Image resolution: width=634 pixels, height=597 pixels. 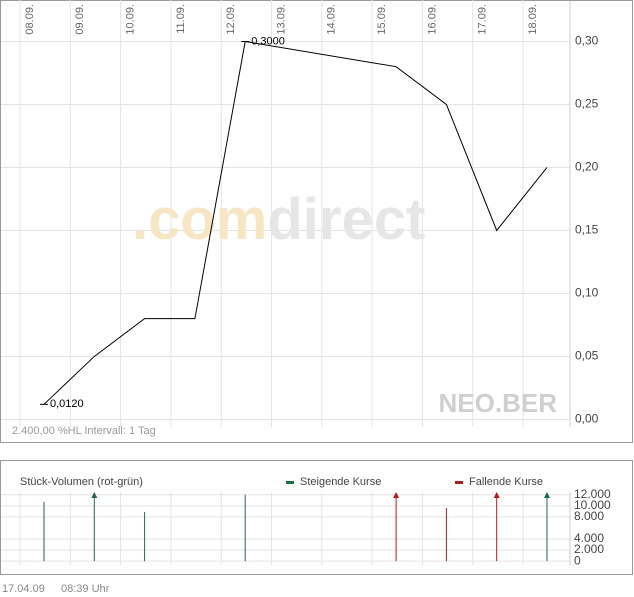 I want to click on volume-title: Stück-Volumen (rot-grün), so click(x=81, y=482).